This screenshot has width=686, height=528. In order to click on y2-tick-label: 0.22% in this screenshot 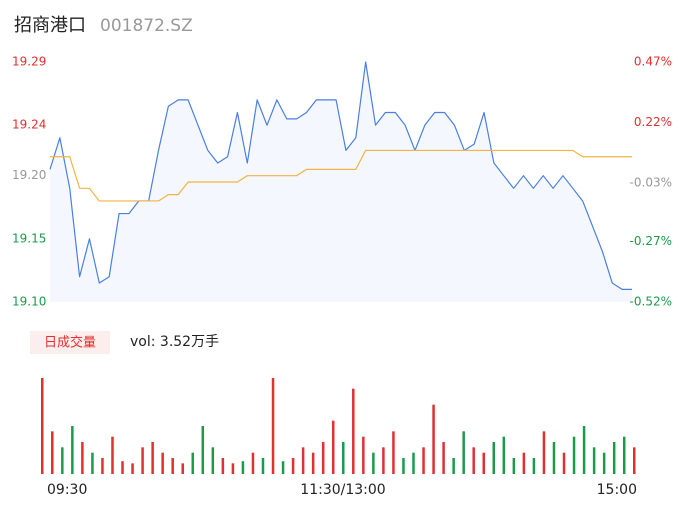, I will do `click(653, 122)`.